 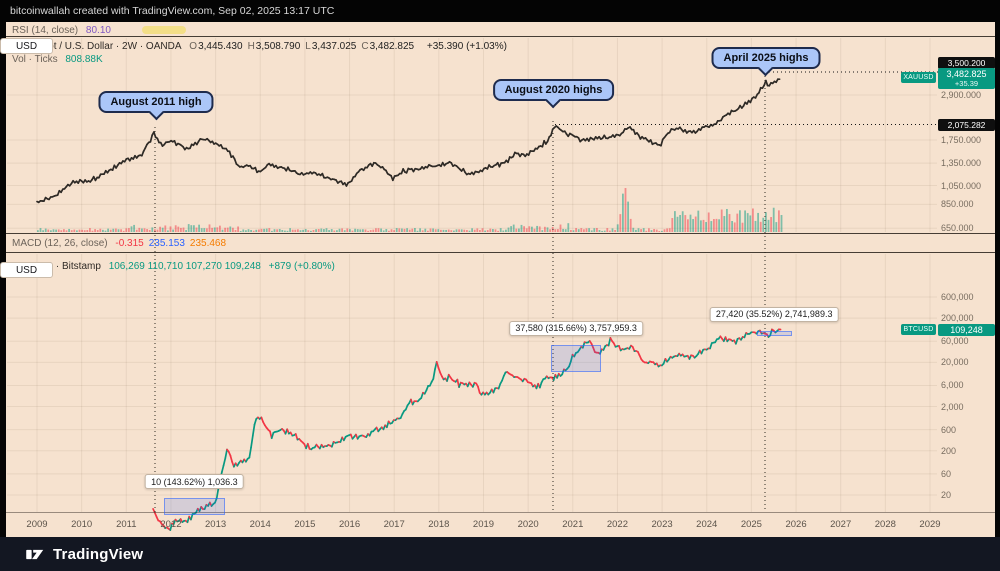 What do you see at coordinates (573, 524) in the screenshot?
I see `time-axis-year: 2021` at bounding box center [573, 524].